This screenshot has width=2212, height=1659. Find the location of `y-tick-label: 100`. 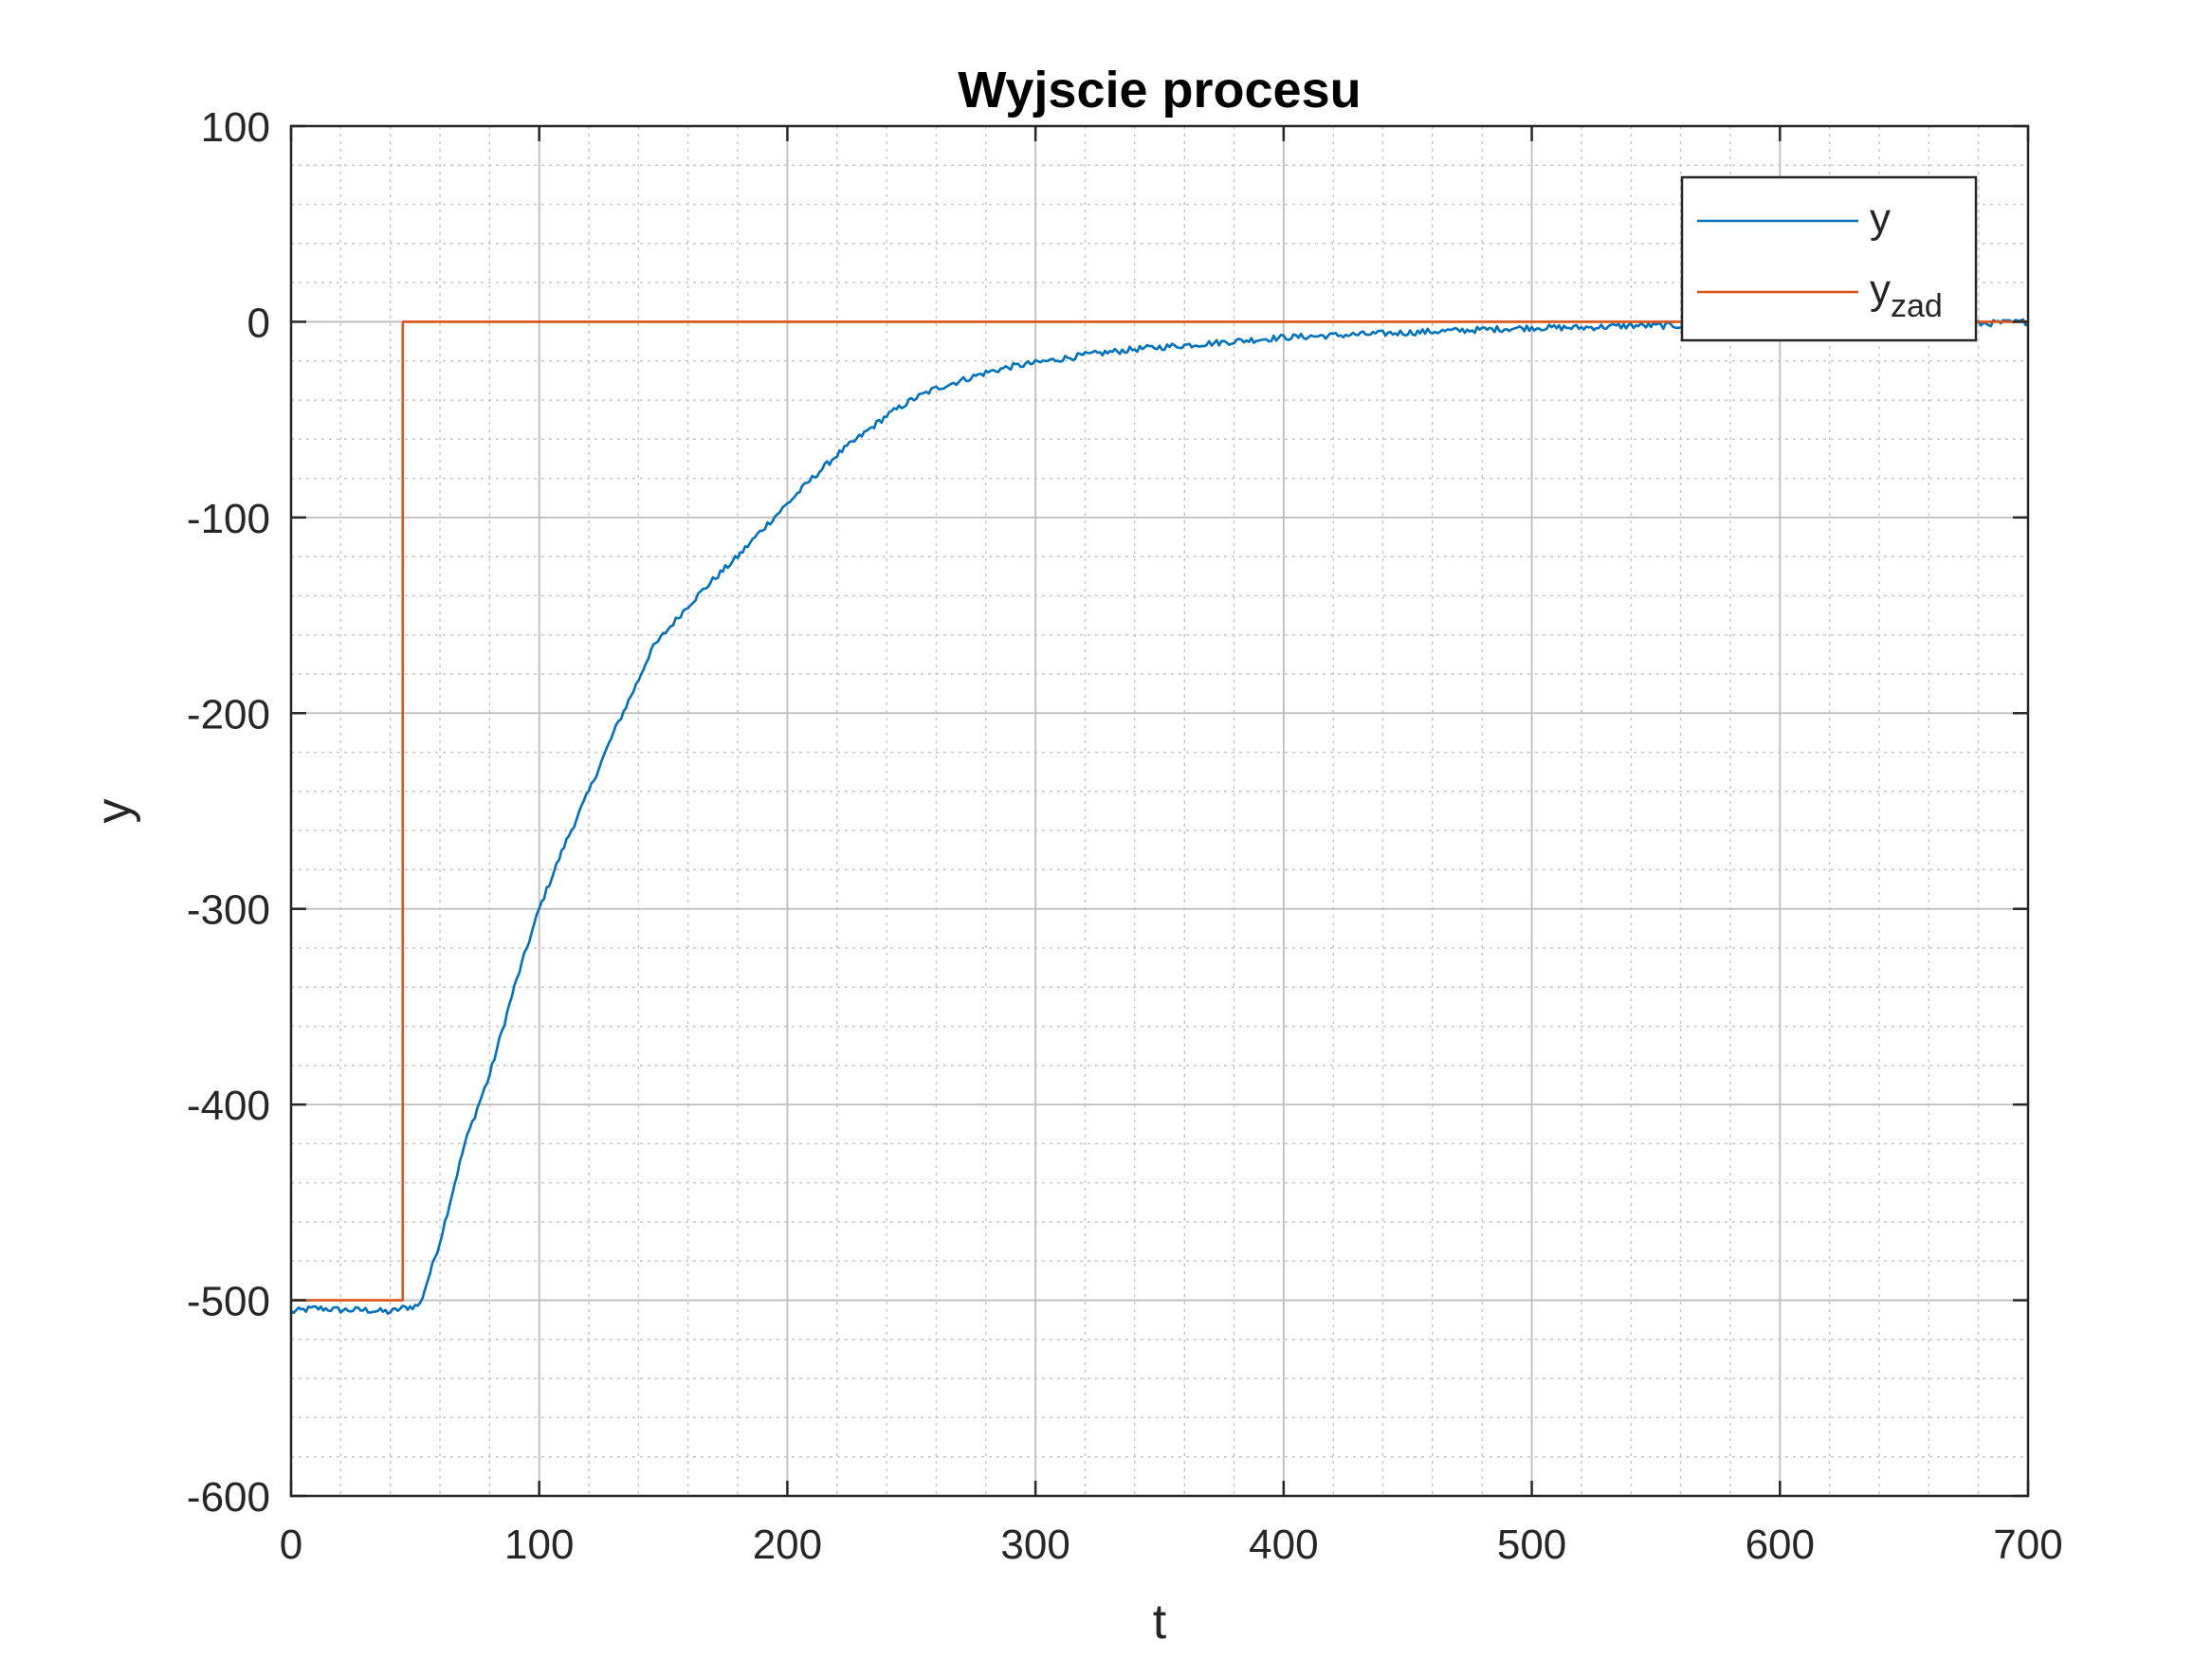

y-tick-label: 100 is located at coordinates (235, 127).